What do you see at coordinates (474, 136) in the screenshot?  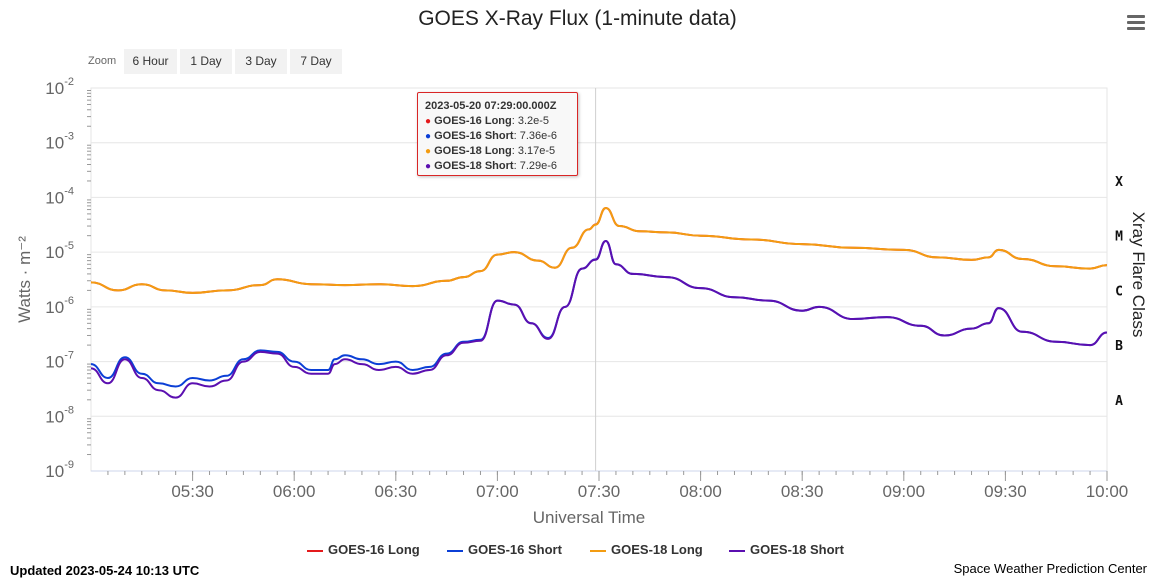 I see `tooltip-series-name: GOES-16 Short` at bounding box center [474, 136].